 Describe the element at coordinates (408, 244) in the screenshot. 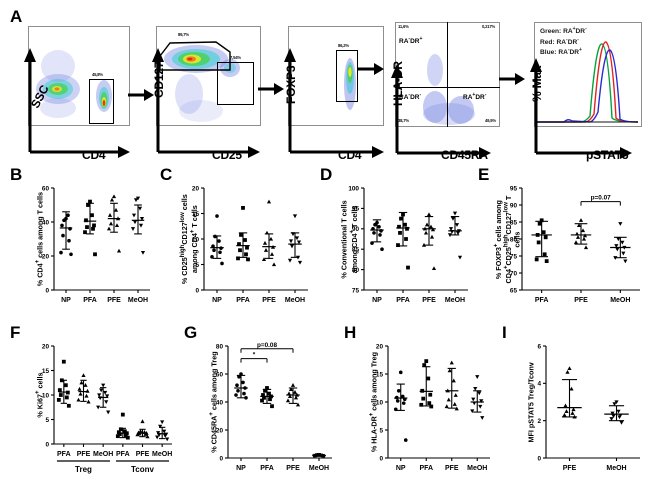

I see `chart-d: 75 80 85 90 95 100 NP PFA PFE MeOH` at that location.